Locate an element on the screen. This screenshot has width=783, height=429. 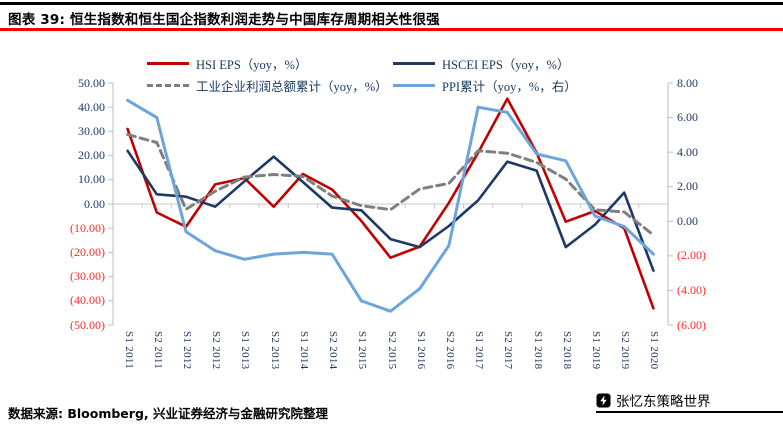
y-axis-label-right: 6.00 is located at coordinates (687, 117).